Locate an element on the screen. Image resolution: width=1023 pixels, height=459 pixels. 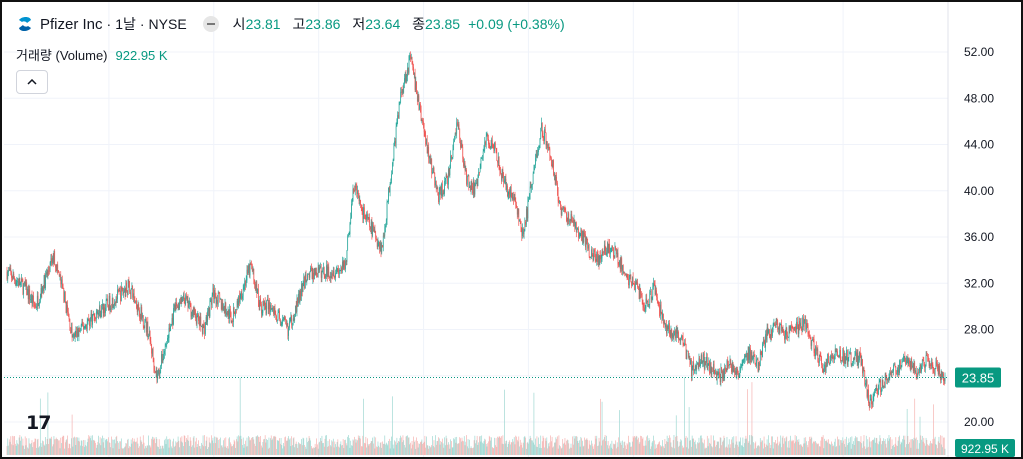
tradingview-logo-icon: 17 is located at coordinates (38, 423).